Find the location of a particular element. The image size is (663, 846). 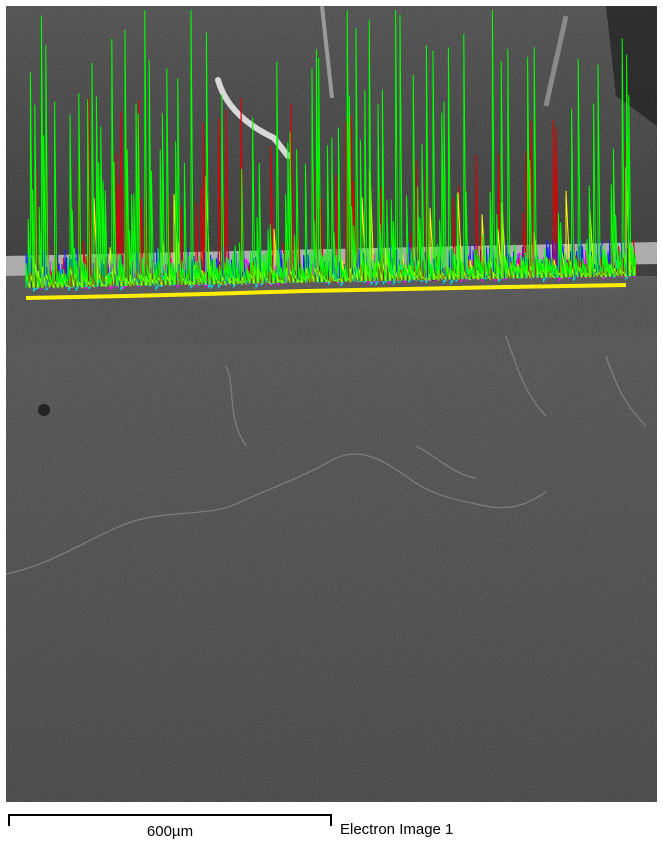

fiber-strand-right is located at coordinates (556, 61).